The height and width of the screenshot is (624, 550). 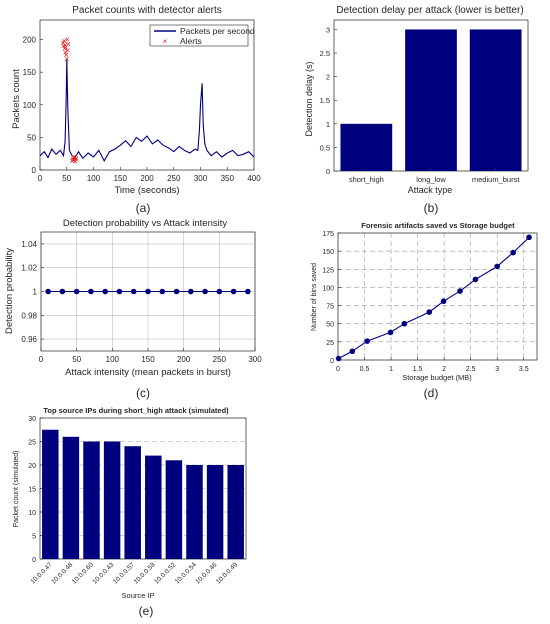 I want to click on legend-alerts: Alerts, so click(x=191, y=41).